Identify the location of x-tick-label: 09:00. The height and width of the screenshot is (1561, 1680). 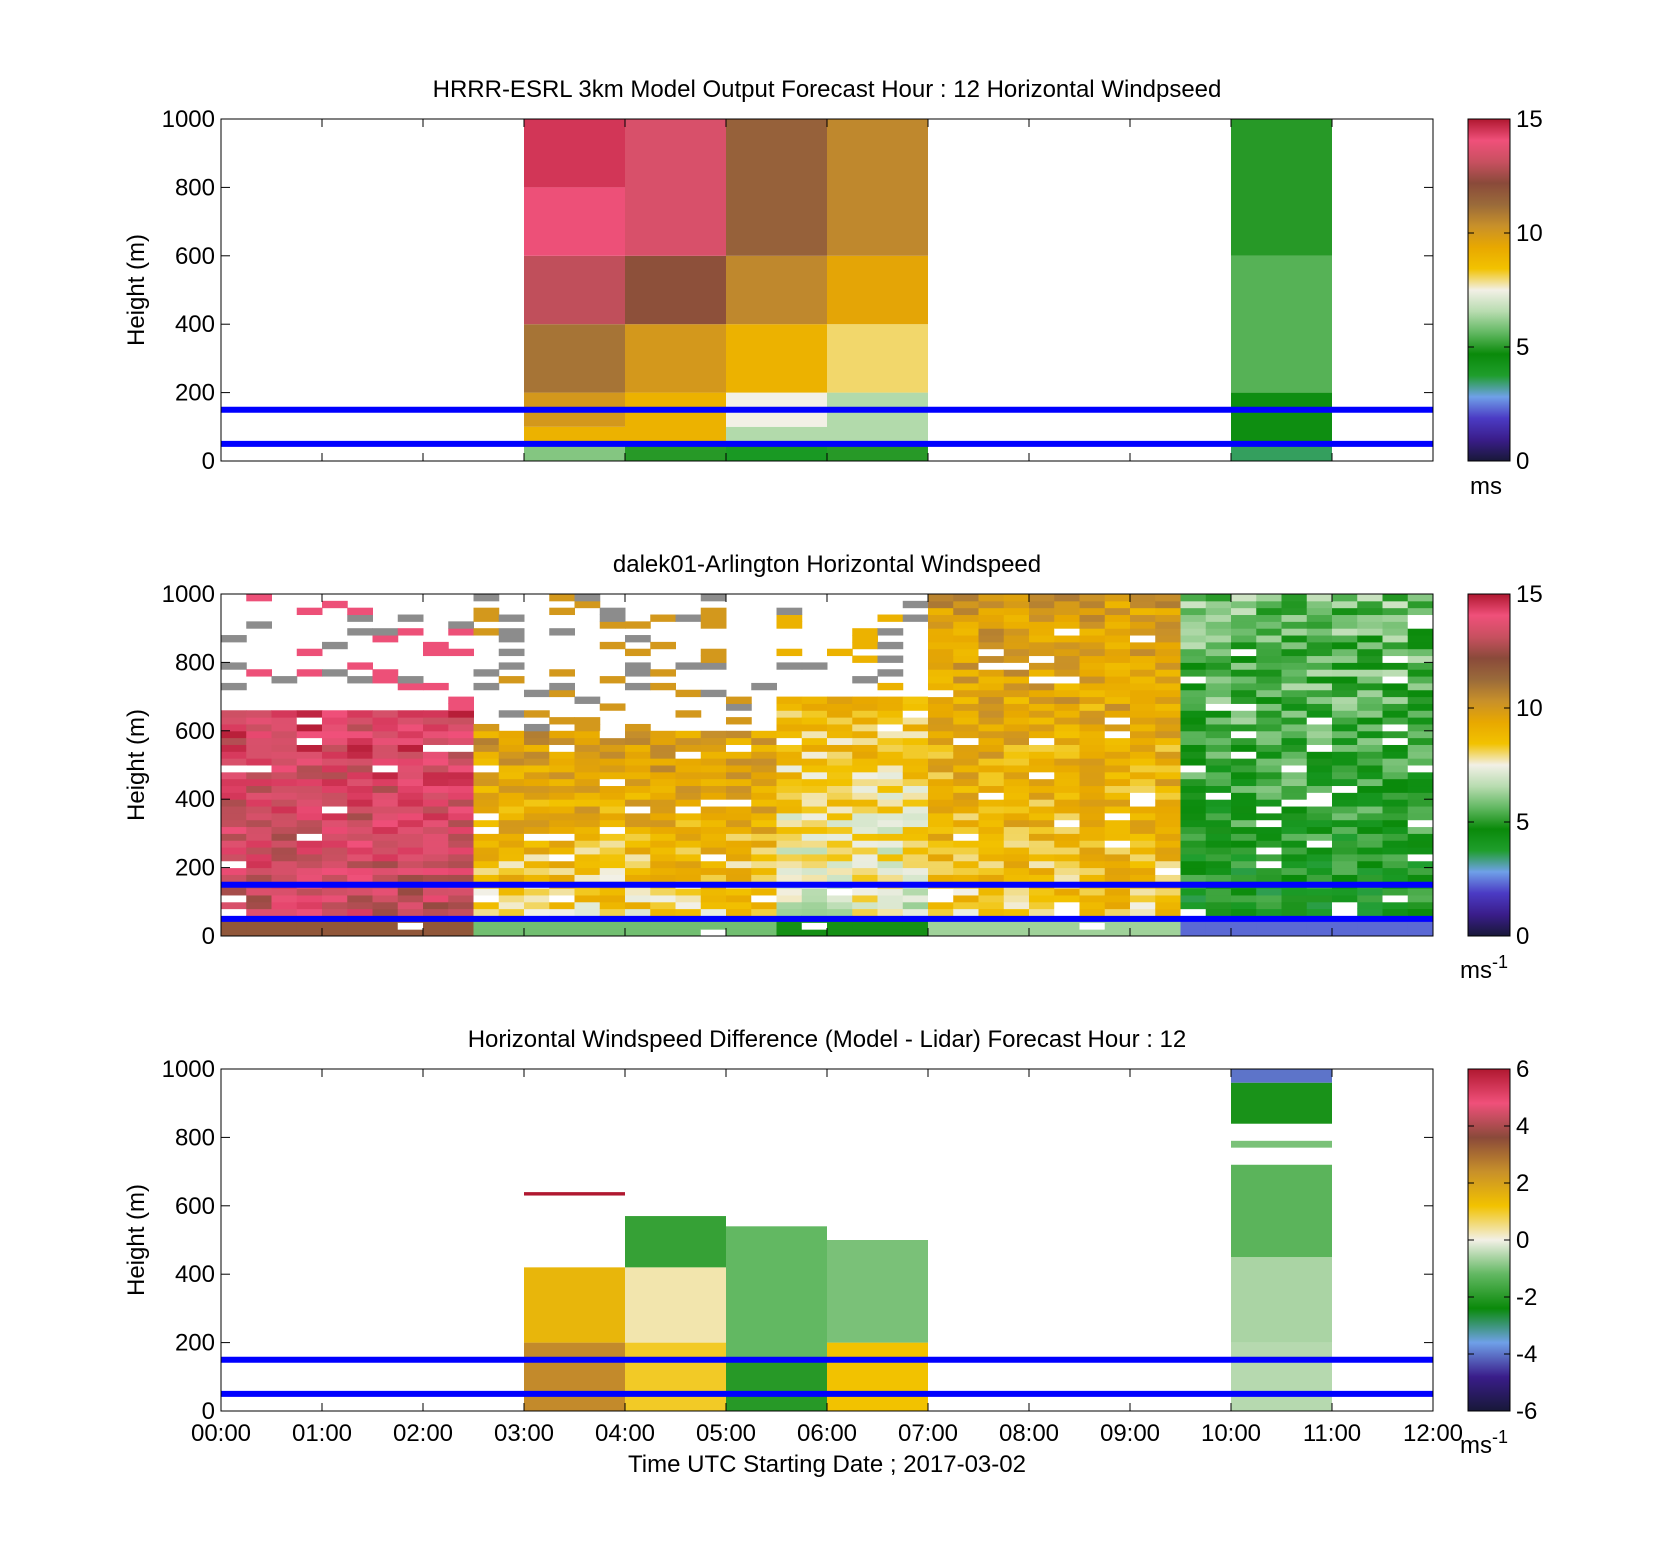
(1130, 1433).